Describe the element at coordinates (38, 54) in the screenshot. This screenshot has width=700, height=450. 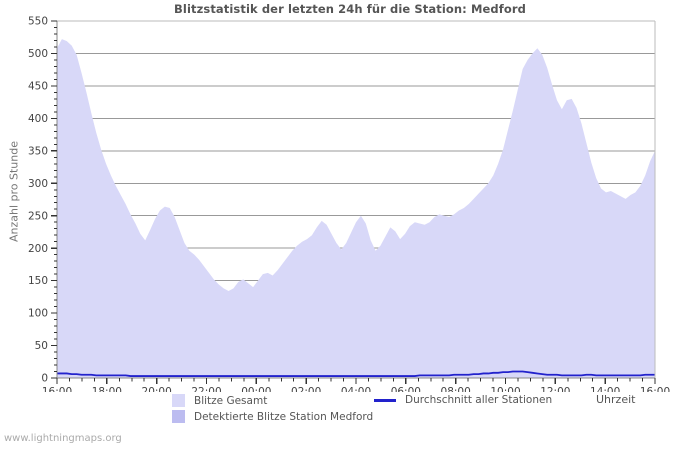
I see `svg-text: 500` at that location.